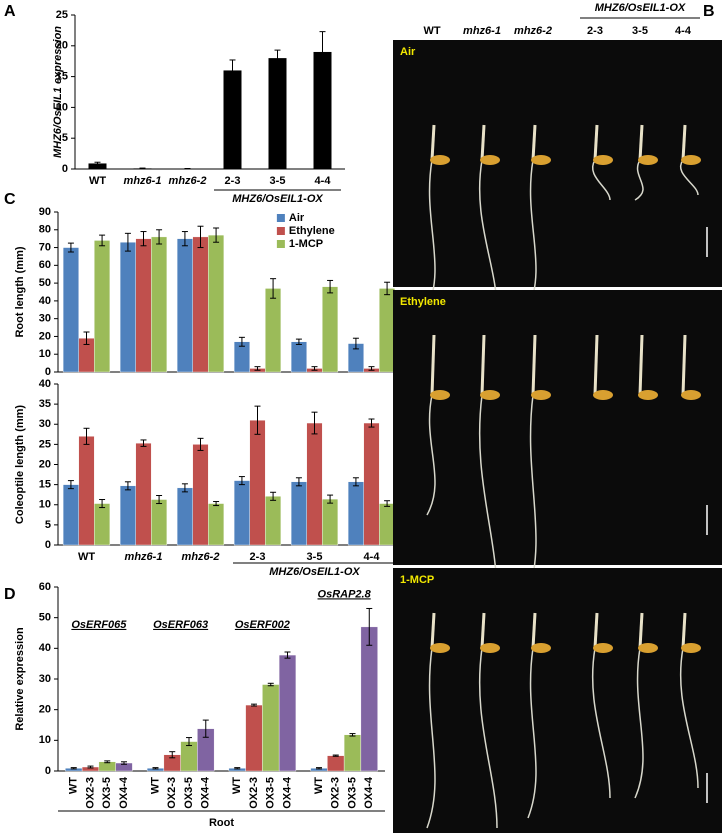 The width and height of the screenshot is (722, 833). I want to click on photo, so click(557, 700).